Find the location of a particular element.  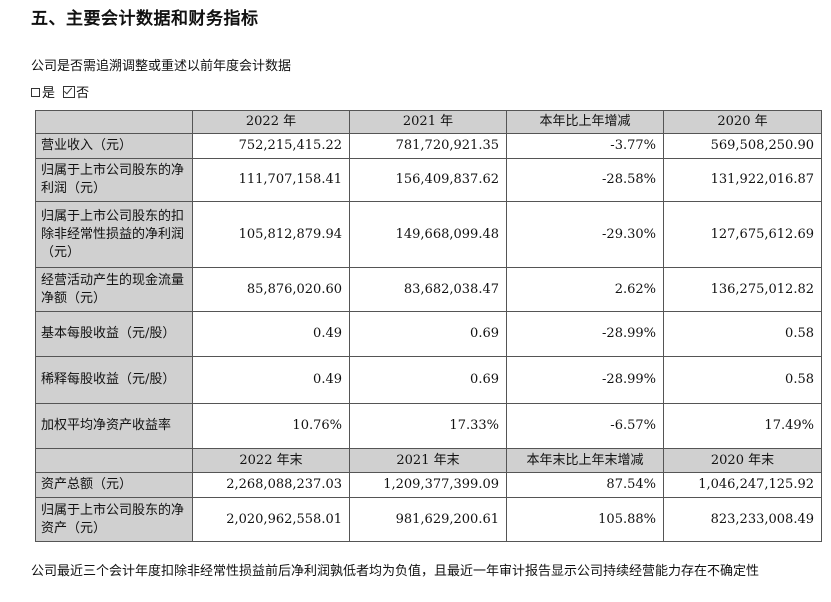

row-label: 基本每股收益（元/股） is located at coordinates (114, 334).